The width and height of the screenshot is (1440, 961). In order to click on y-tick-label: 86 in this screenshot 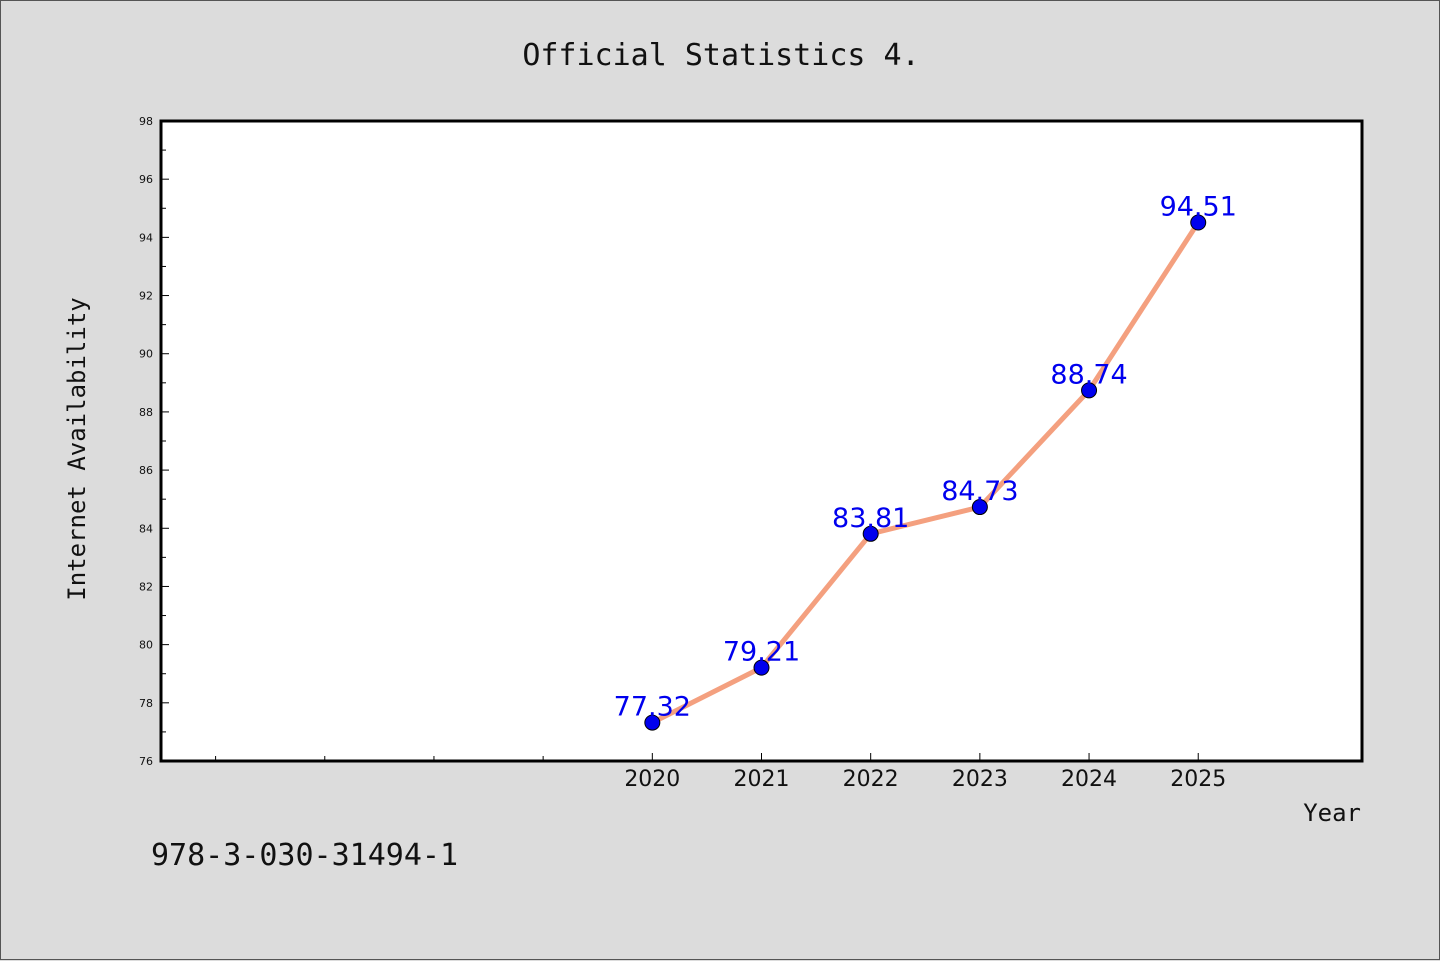, I will do `click(146, 470)`.